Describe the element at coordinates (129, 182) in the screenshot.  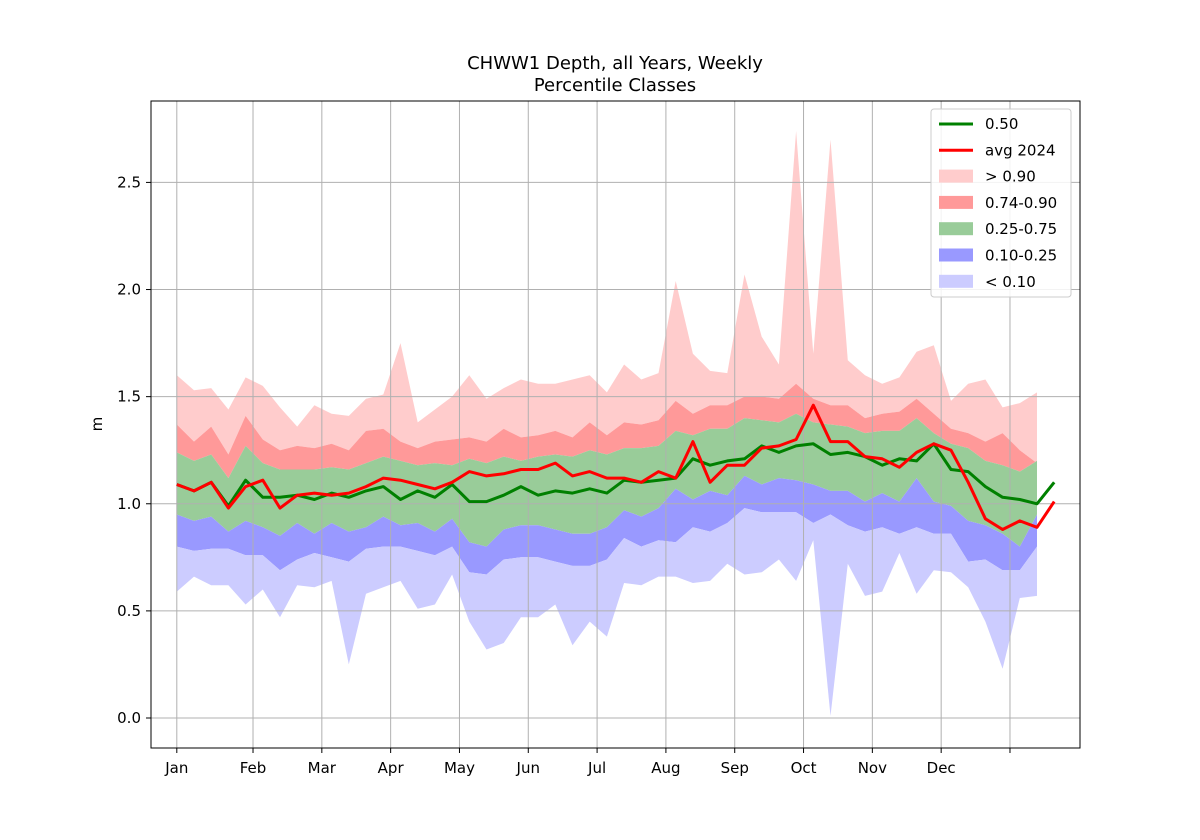
I see `y-tick-label: 2.5` at that location.